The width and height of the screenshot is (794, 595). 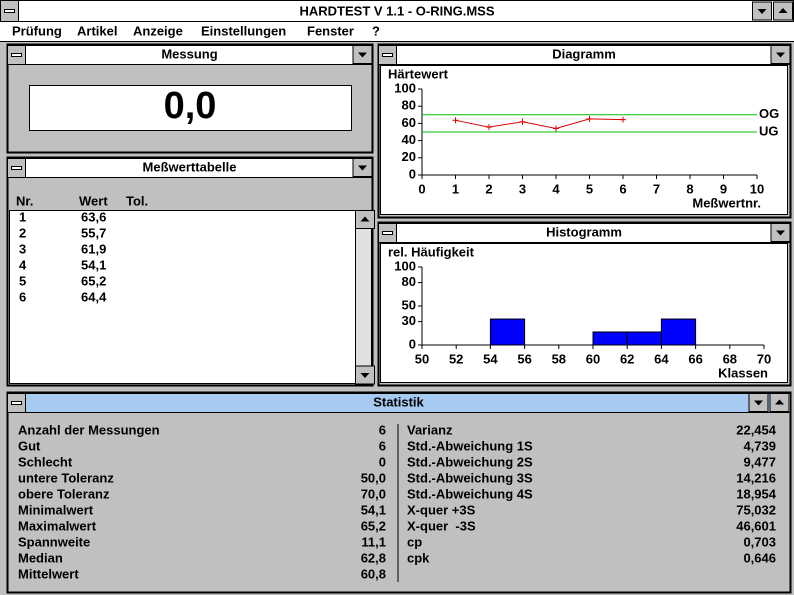 I want to click on table-header: Tol., so click(x=137, y=200).